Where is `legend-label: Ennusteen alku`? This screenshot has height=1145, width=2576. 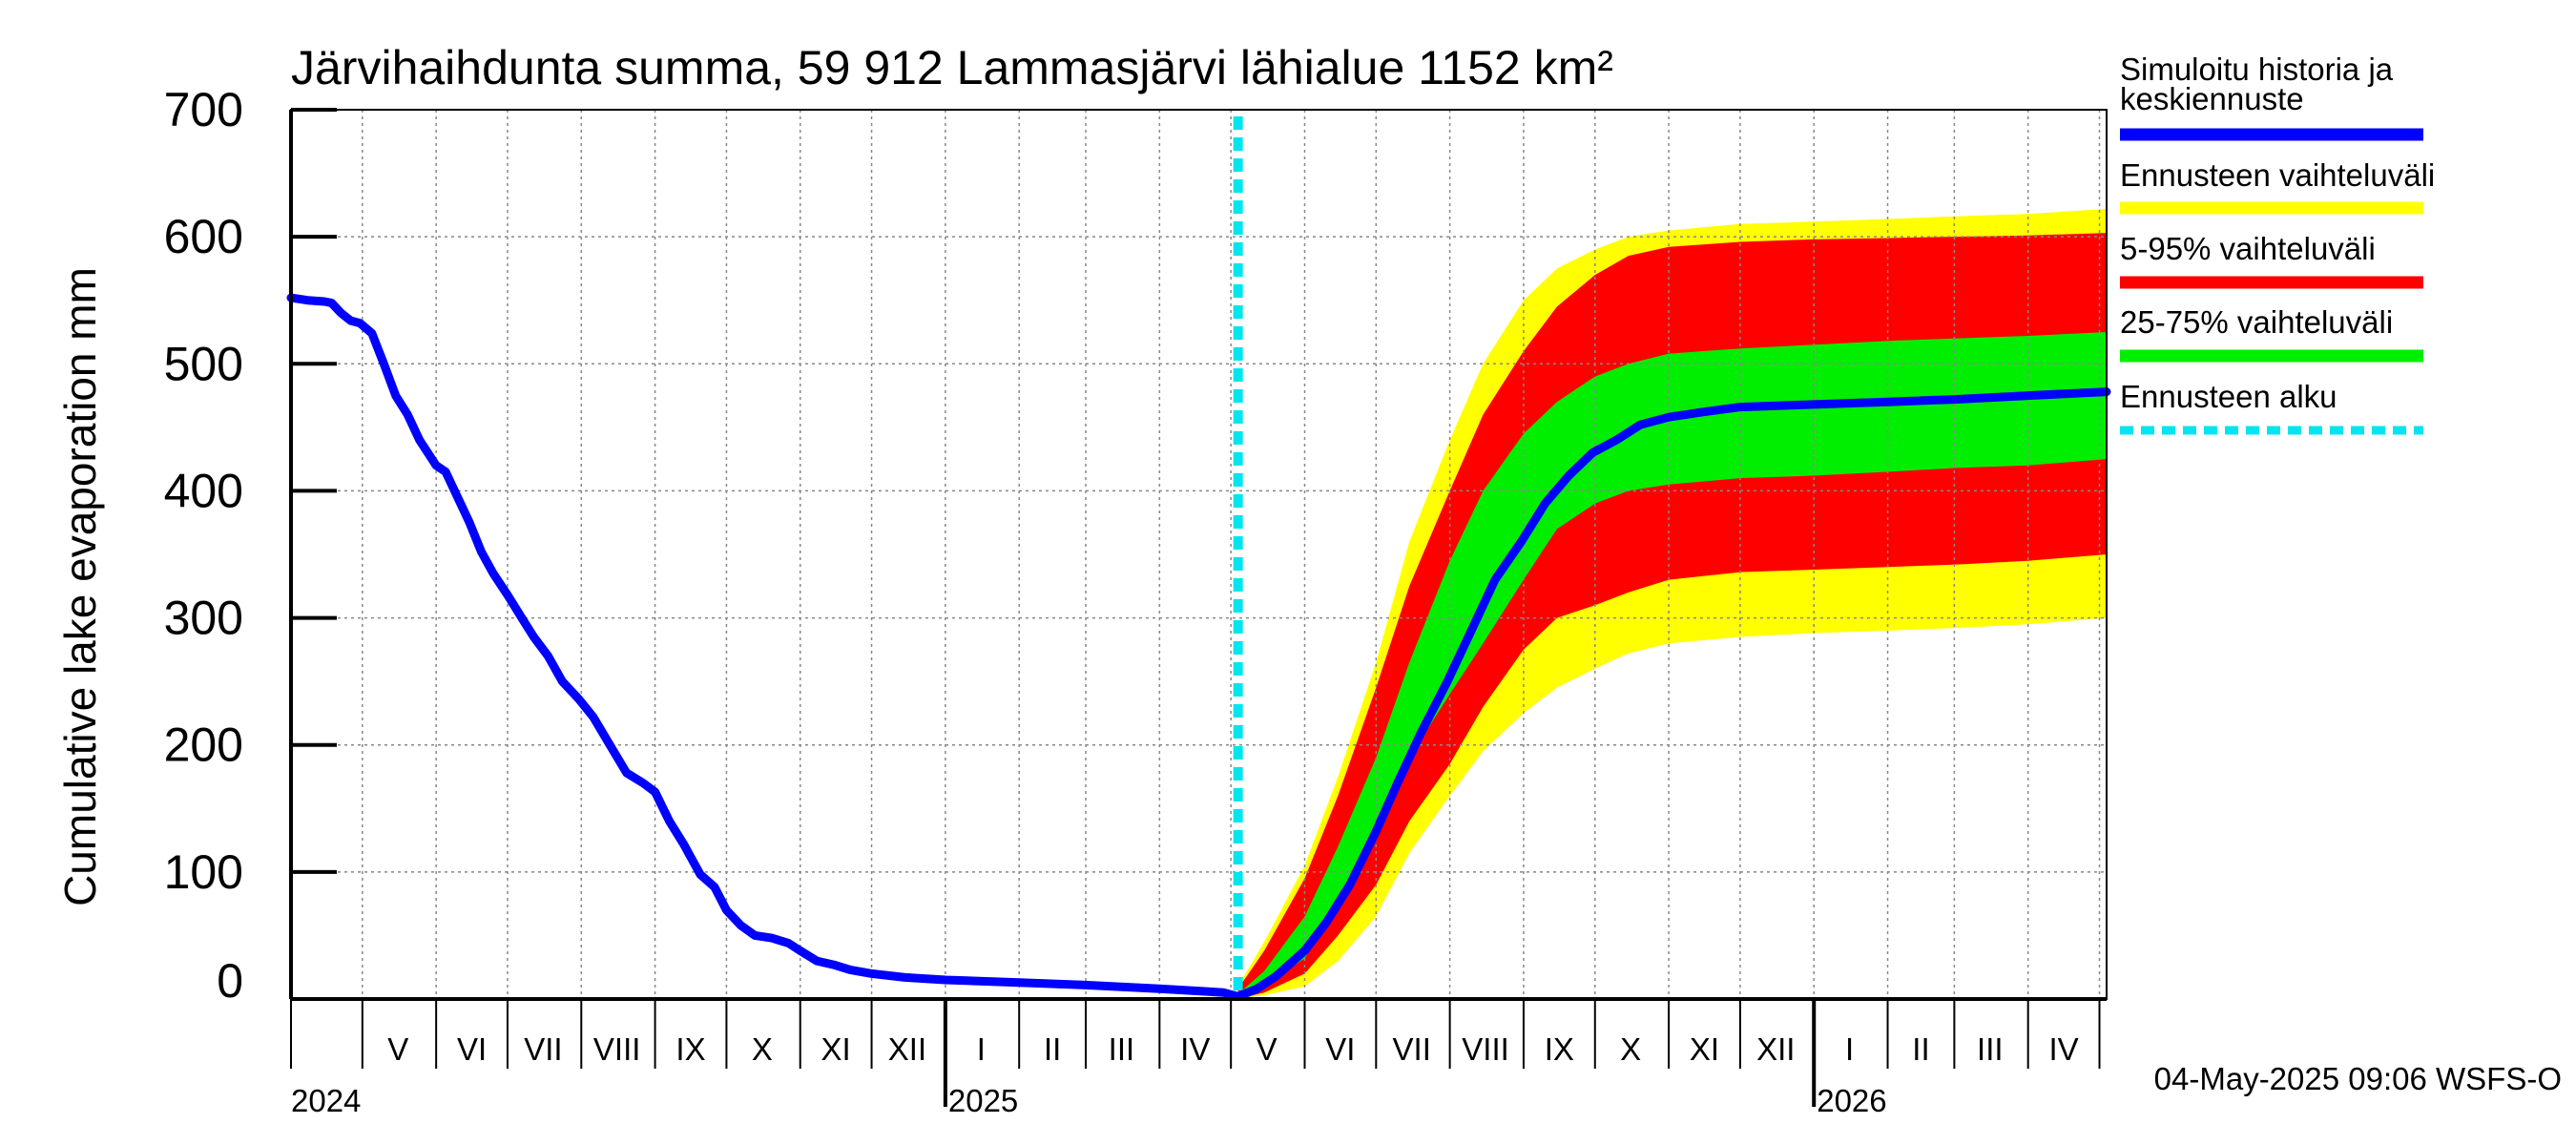 legend-label: Ennusteen alku is located at coordinates (2228, 396).